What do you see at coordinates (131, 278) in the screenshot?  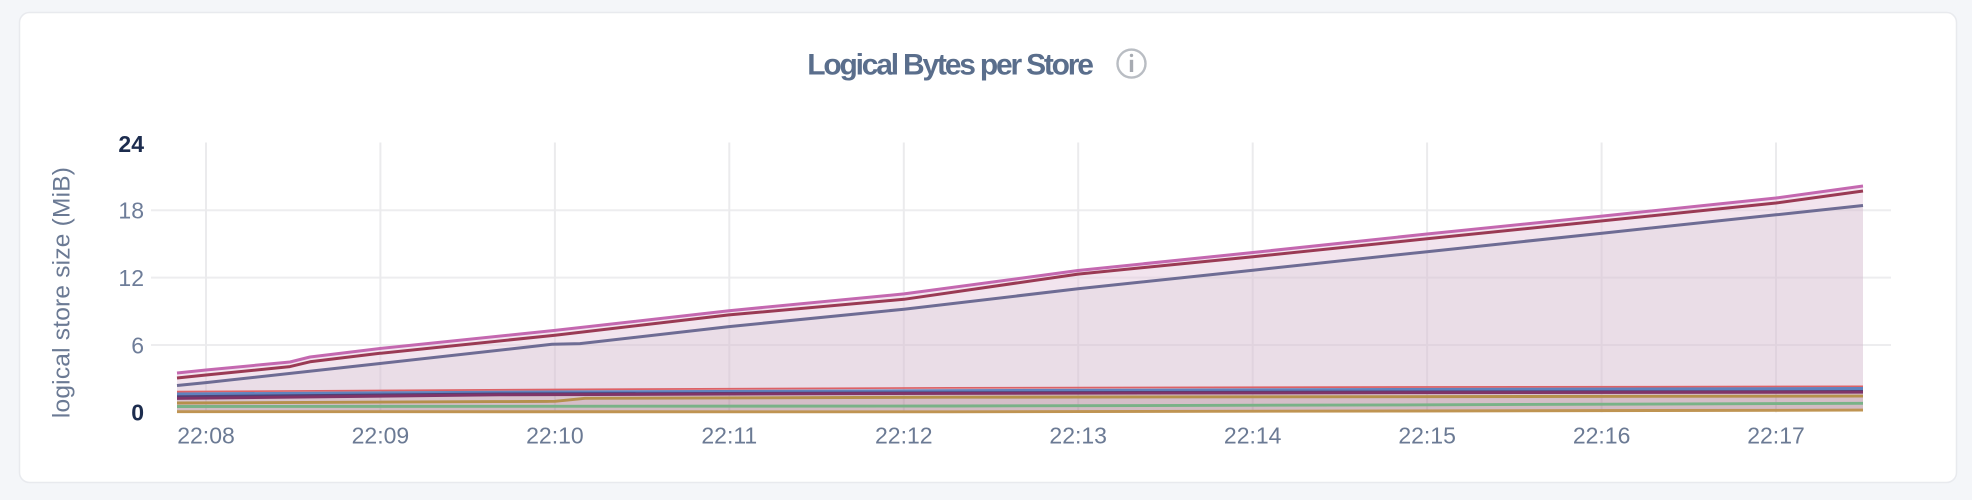 I see `svg-text: 12` at bounding box center [131, 278].